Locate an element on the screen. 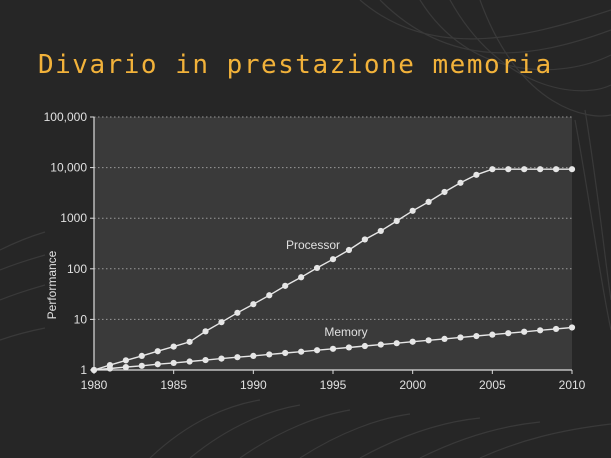  y-tick-label: 10,000 is located at coordinates (68, 168).